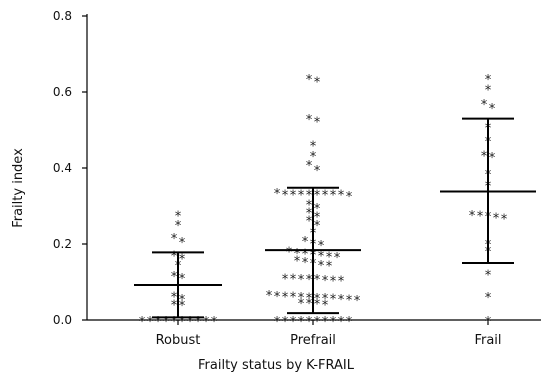 The width and height of the screenshot is (546, 376). What do you see at coordinates (313, 340) in the screenshot?
I see `x-category-label: Prefrail` at bounding box center [313, 340].